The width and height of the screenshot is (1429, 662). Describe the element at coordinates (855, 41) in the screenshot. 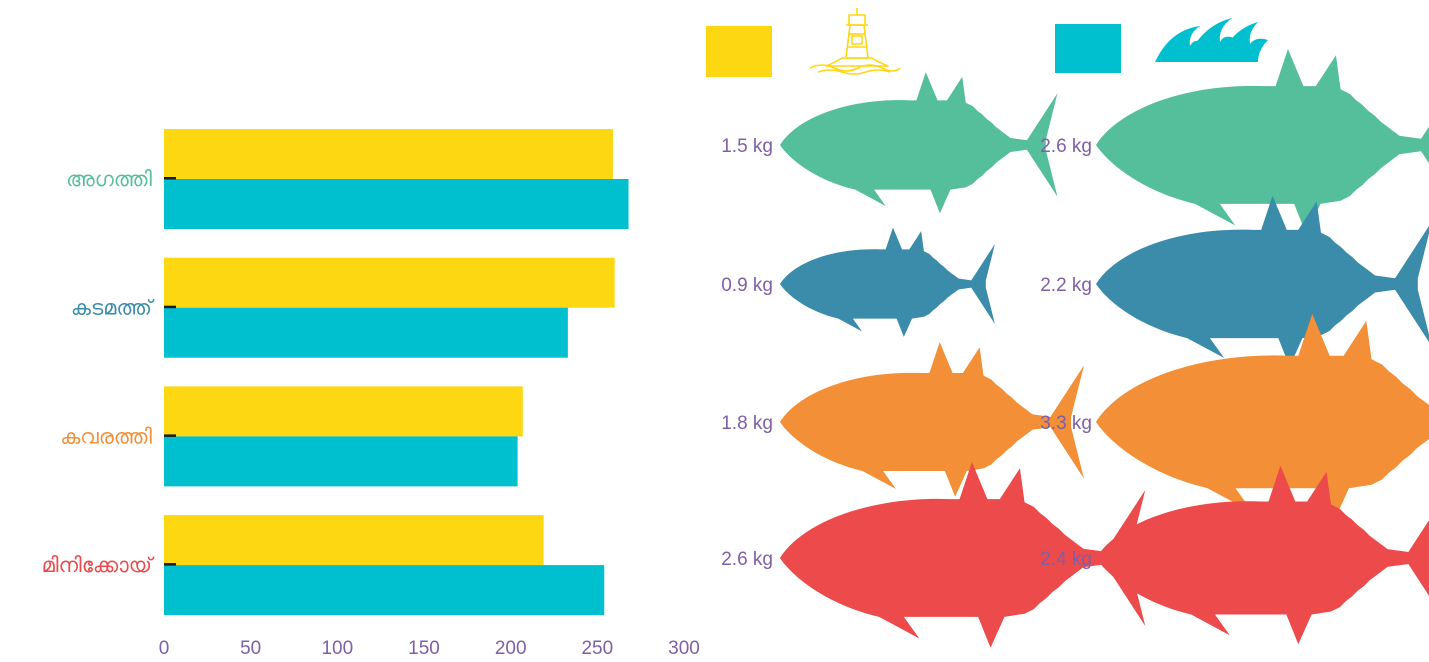

I see `lighthouse-icon` at that location.